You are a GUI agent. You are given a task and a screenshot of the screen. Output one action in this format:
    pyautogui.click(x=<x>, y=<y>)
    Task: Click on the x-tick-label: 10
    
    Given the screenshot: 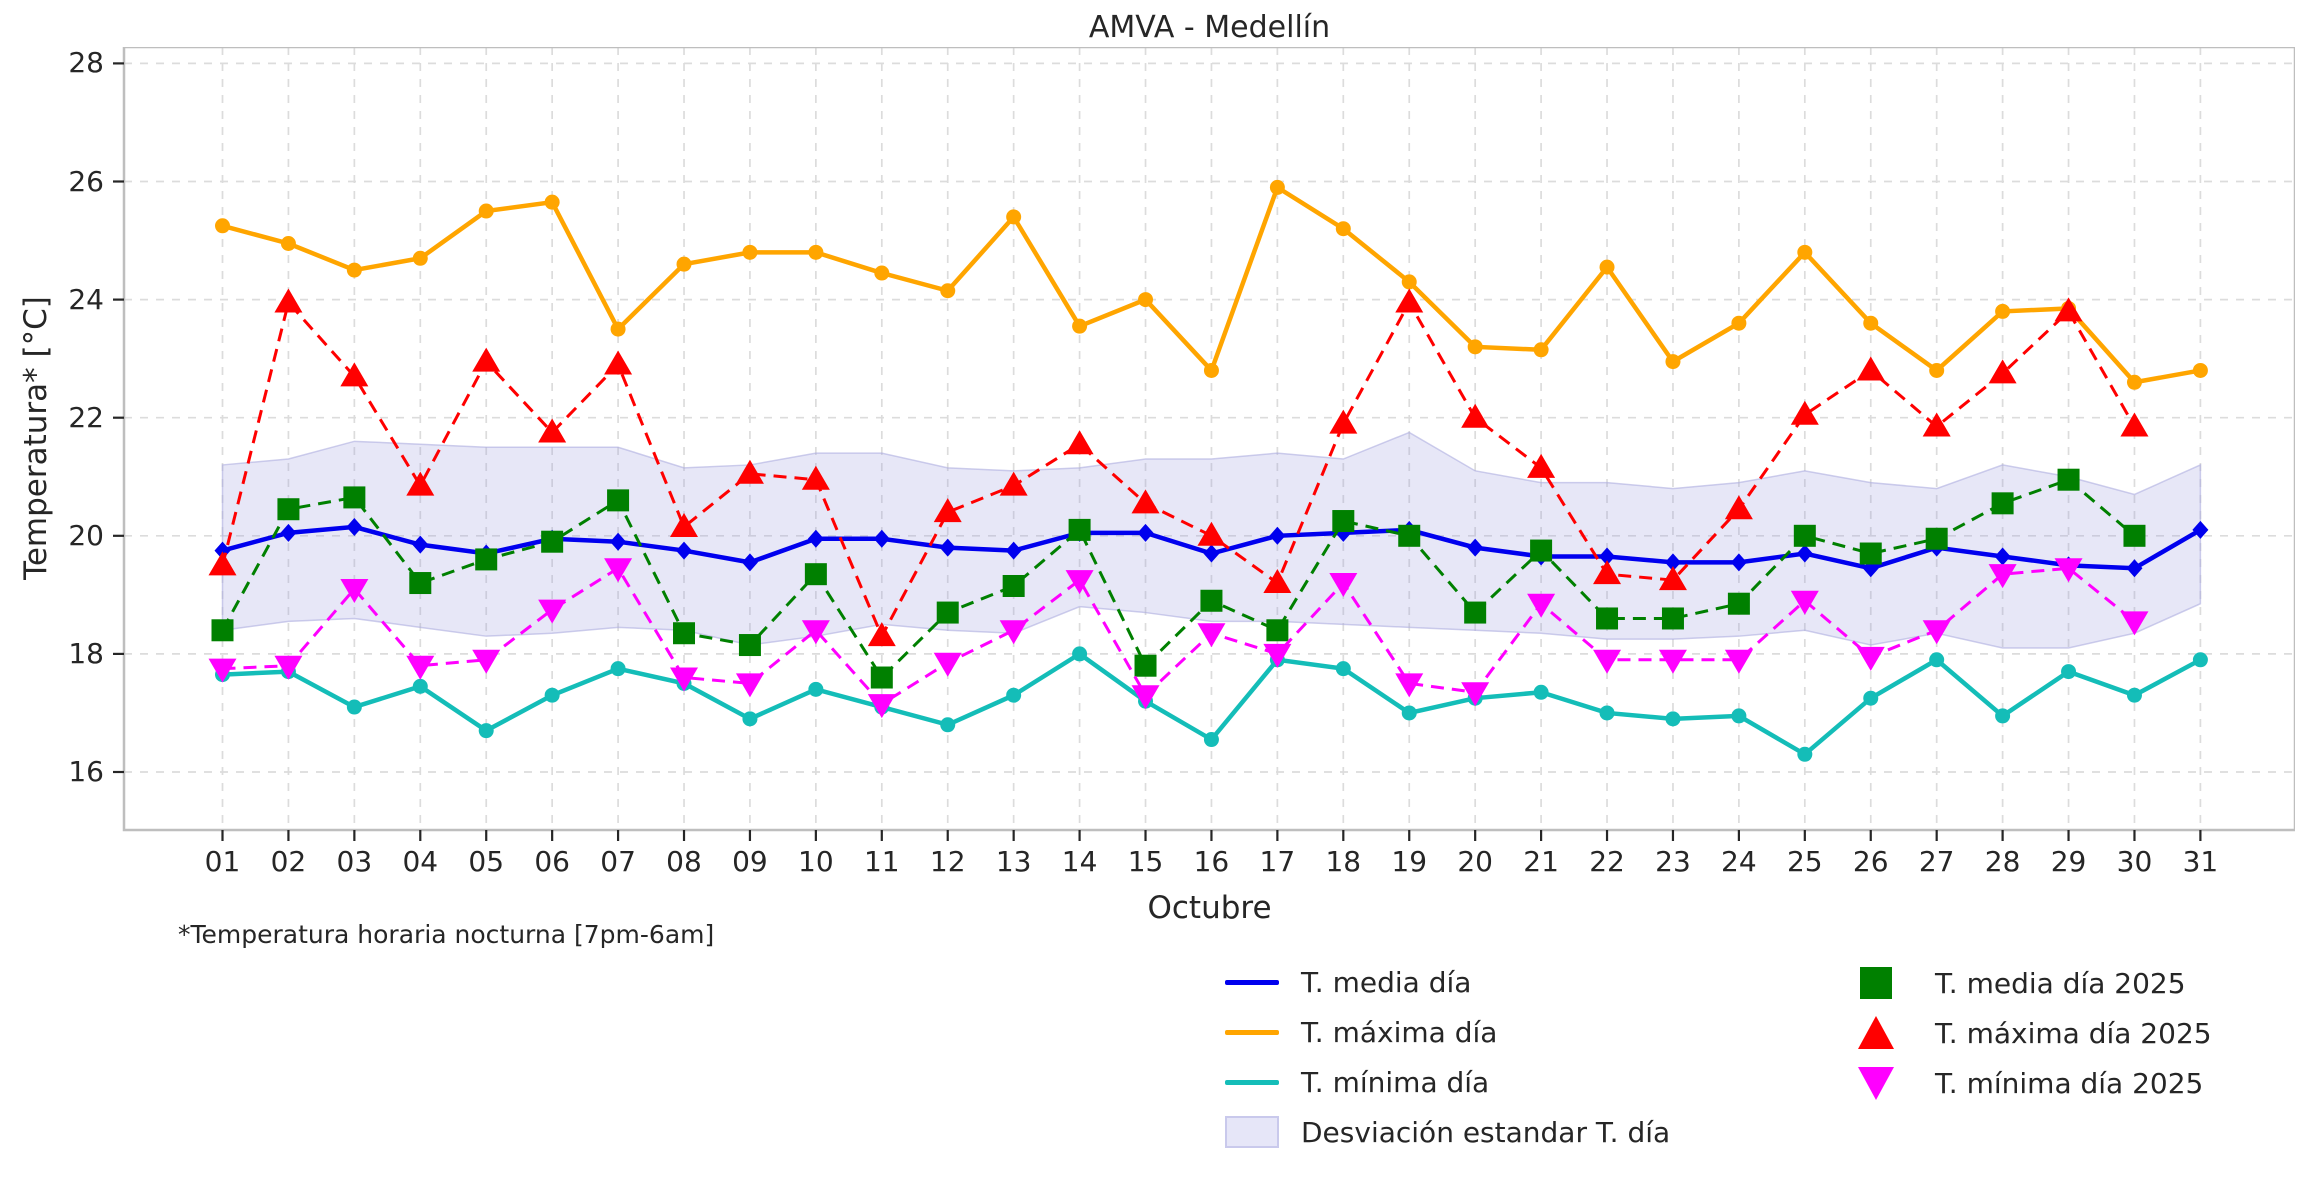 What is the action you would take?
    pyautogui.click(x=816, y=861)
    